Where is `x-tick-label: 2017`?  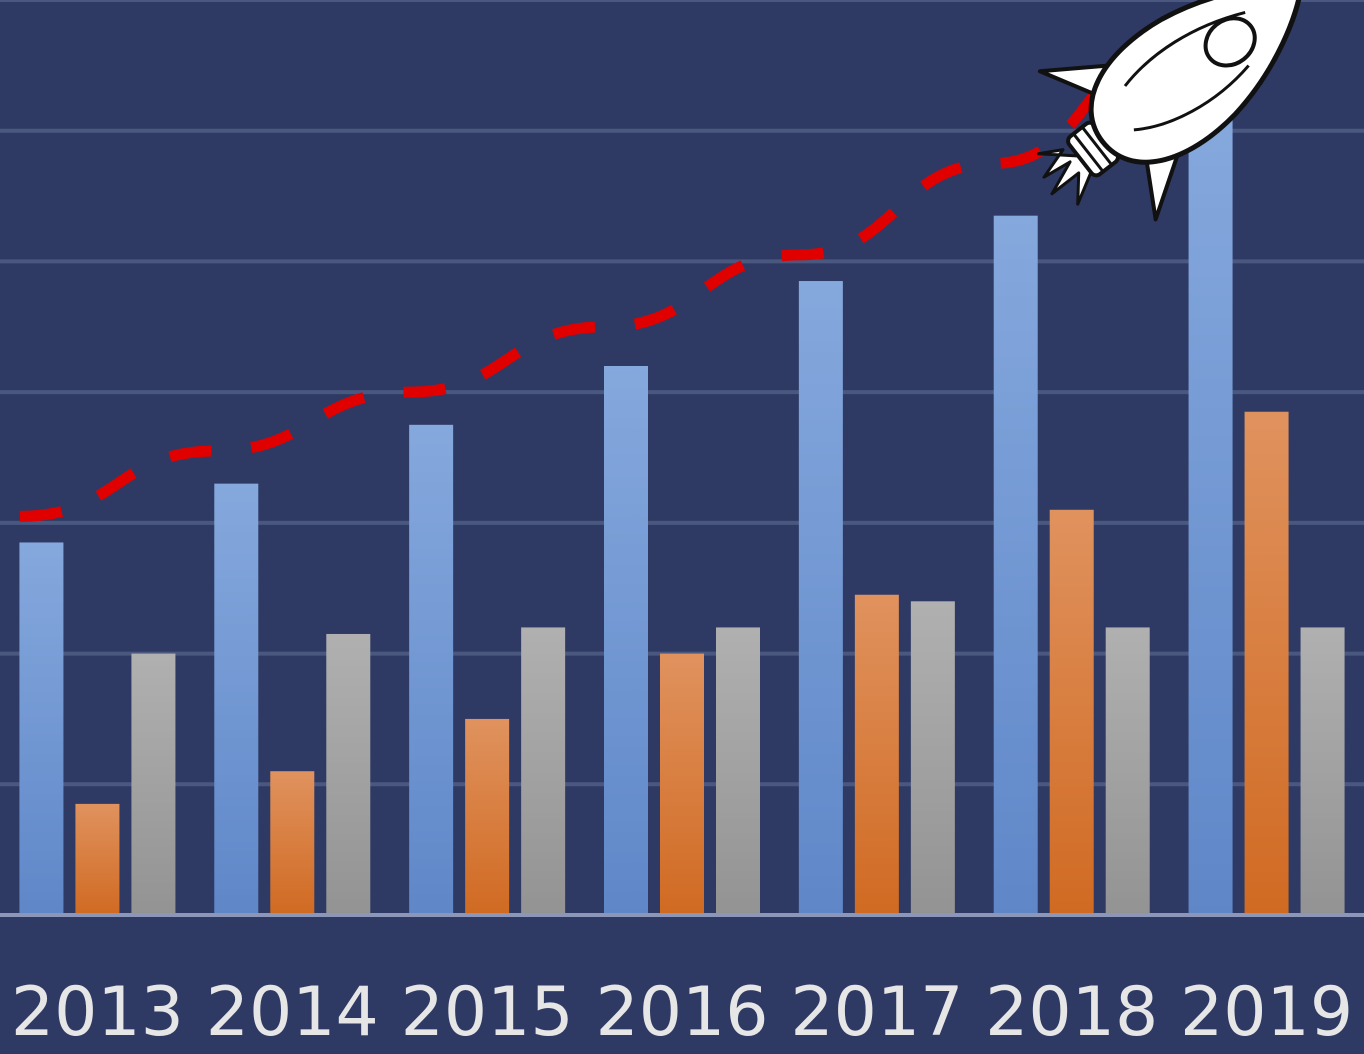
x-tick-label: 2017 is located at coordinates (876, 1012).